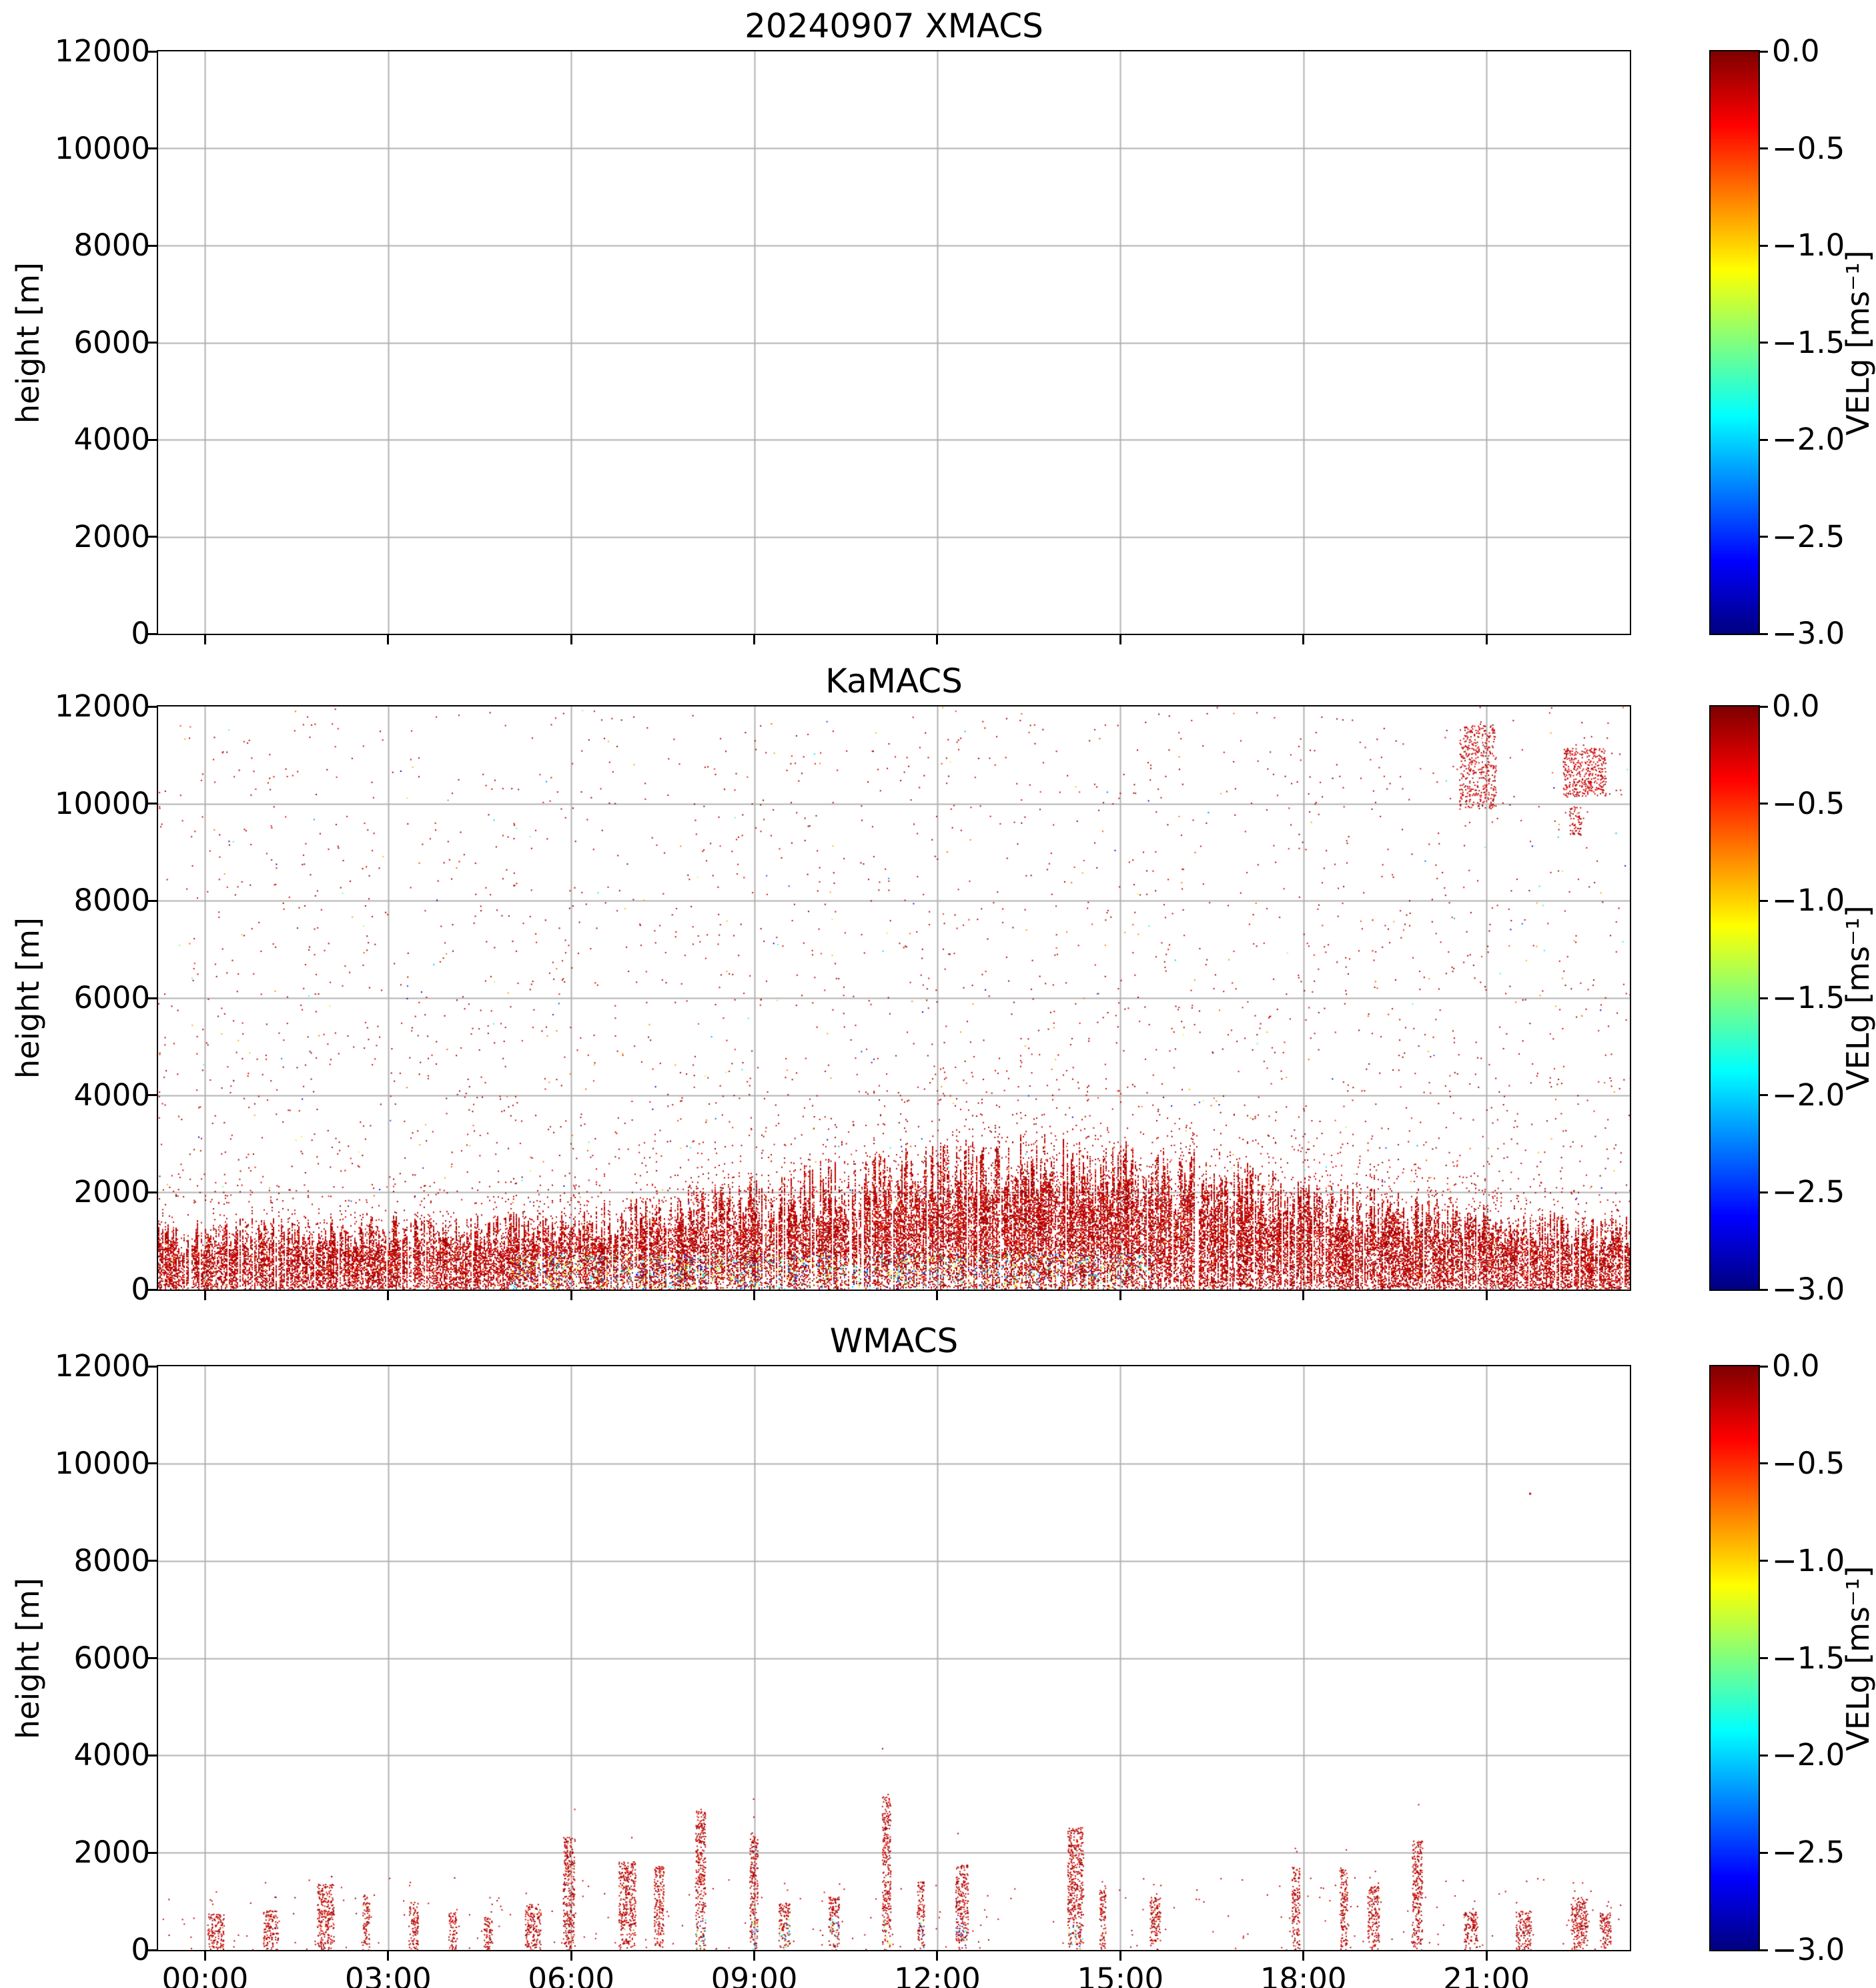  I want to click on x-tick-label: 06:00, so click(571, 1974).